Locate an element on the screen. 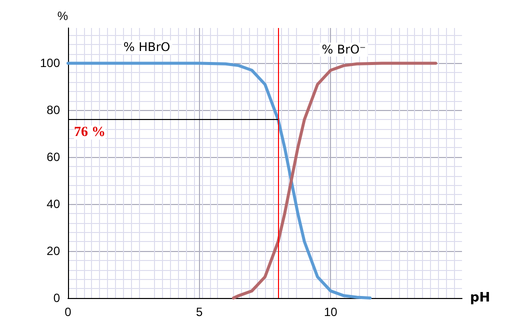 Image resolution: width=525 pixels, height=336 pixels. y-tick-label: 20 is located at coordinates (53, 251).